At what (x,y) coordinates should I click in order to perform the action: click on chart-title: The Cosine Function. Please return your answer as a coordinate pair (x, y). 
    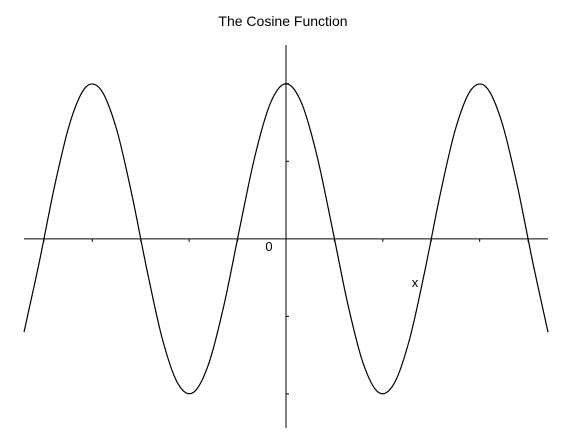
    Looking at the image, I should click on (282, 21).